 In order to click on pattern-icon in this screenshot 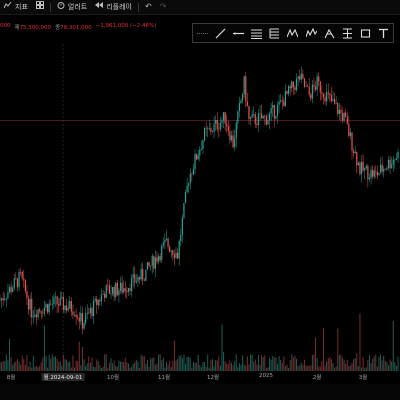, I will do `click(293, 33)`.